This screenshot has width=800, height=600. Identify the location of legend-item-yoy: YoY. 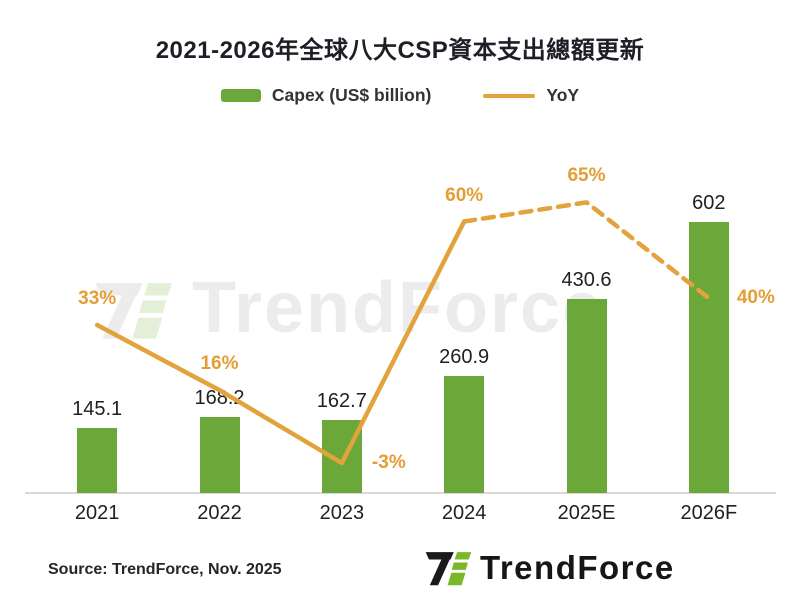
(531, 95).